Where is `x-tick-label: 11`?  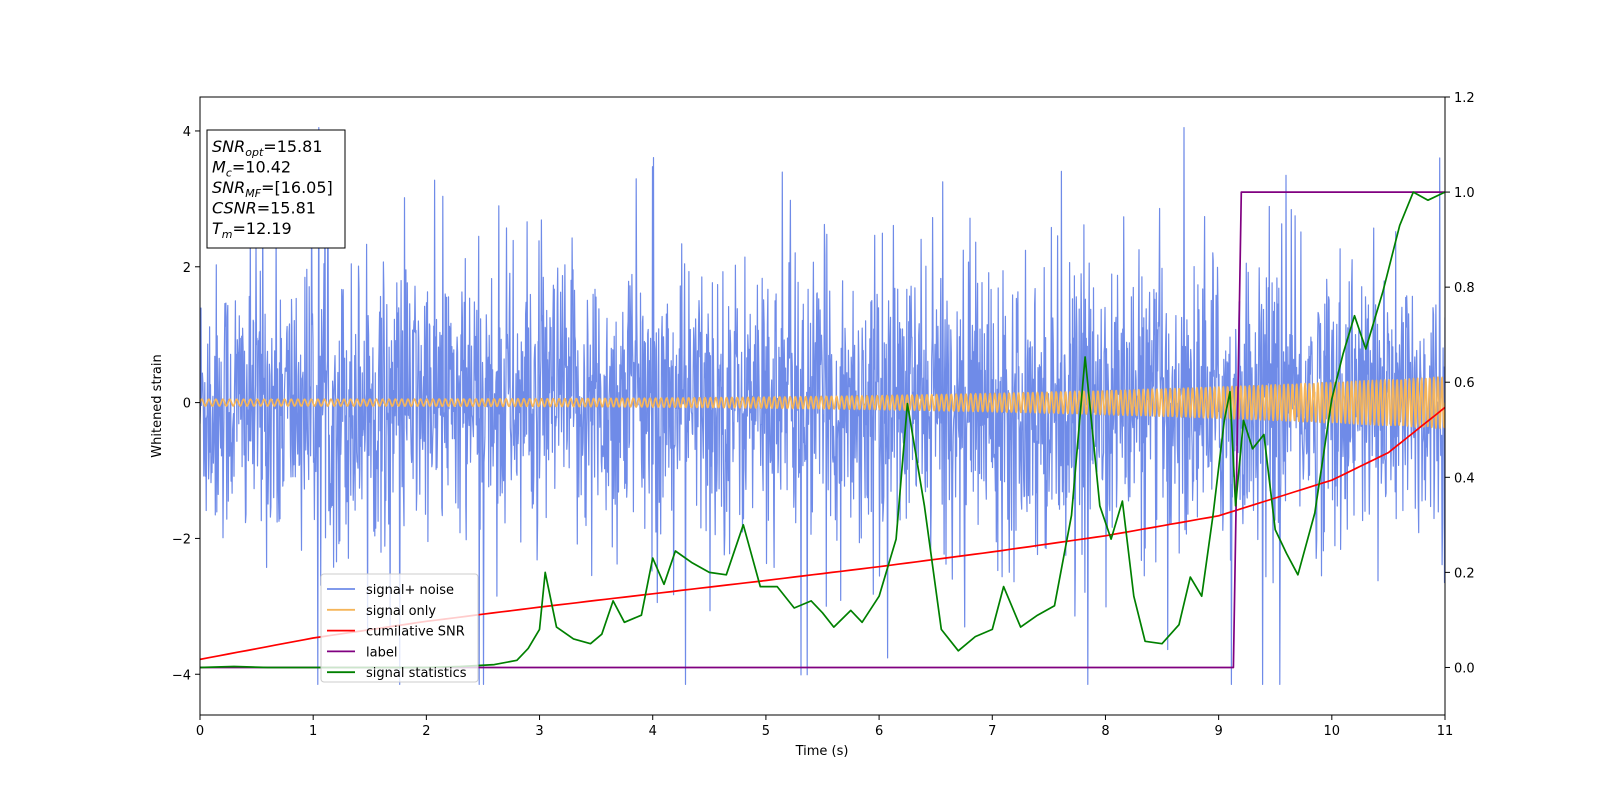 x-tick-label: 11 is located at coordinates (1445, 731).